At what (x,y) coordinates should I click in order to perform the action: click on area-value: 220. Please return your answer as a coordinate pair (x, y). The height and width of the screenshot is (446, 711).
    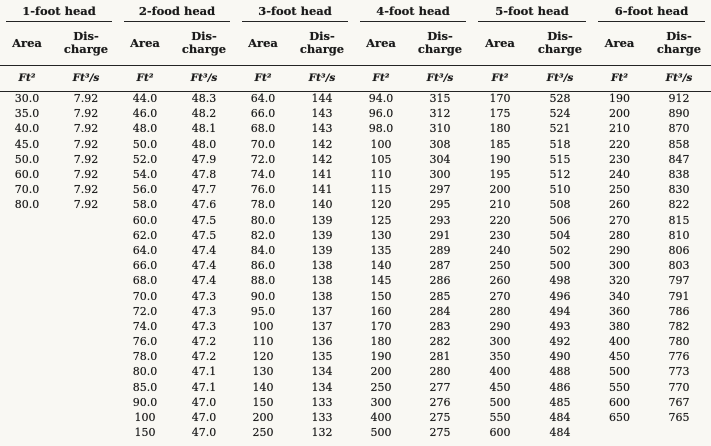
    Looking at the image, I should click on (500, 220).